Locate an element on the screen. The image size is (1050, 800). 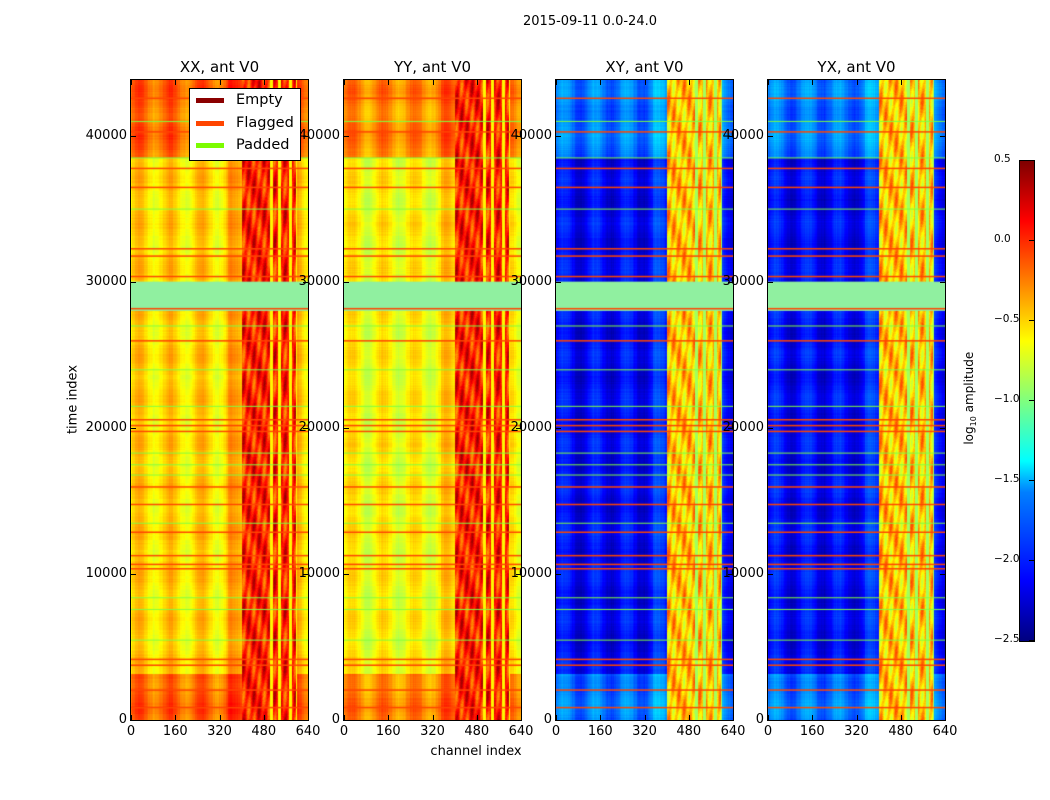
legend-label: Empty is located at coordinates (259, 100).